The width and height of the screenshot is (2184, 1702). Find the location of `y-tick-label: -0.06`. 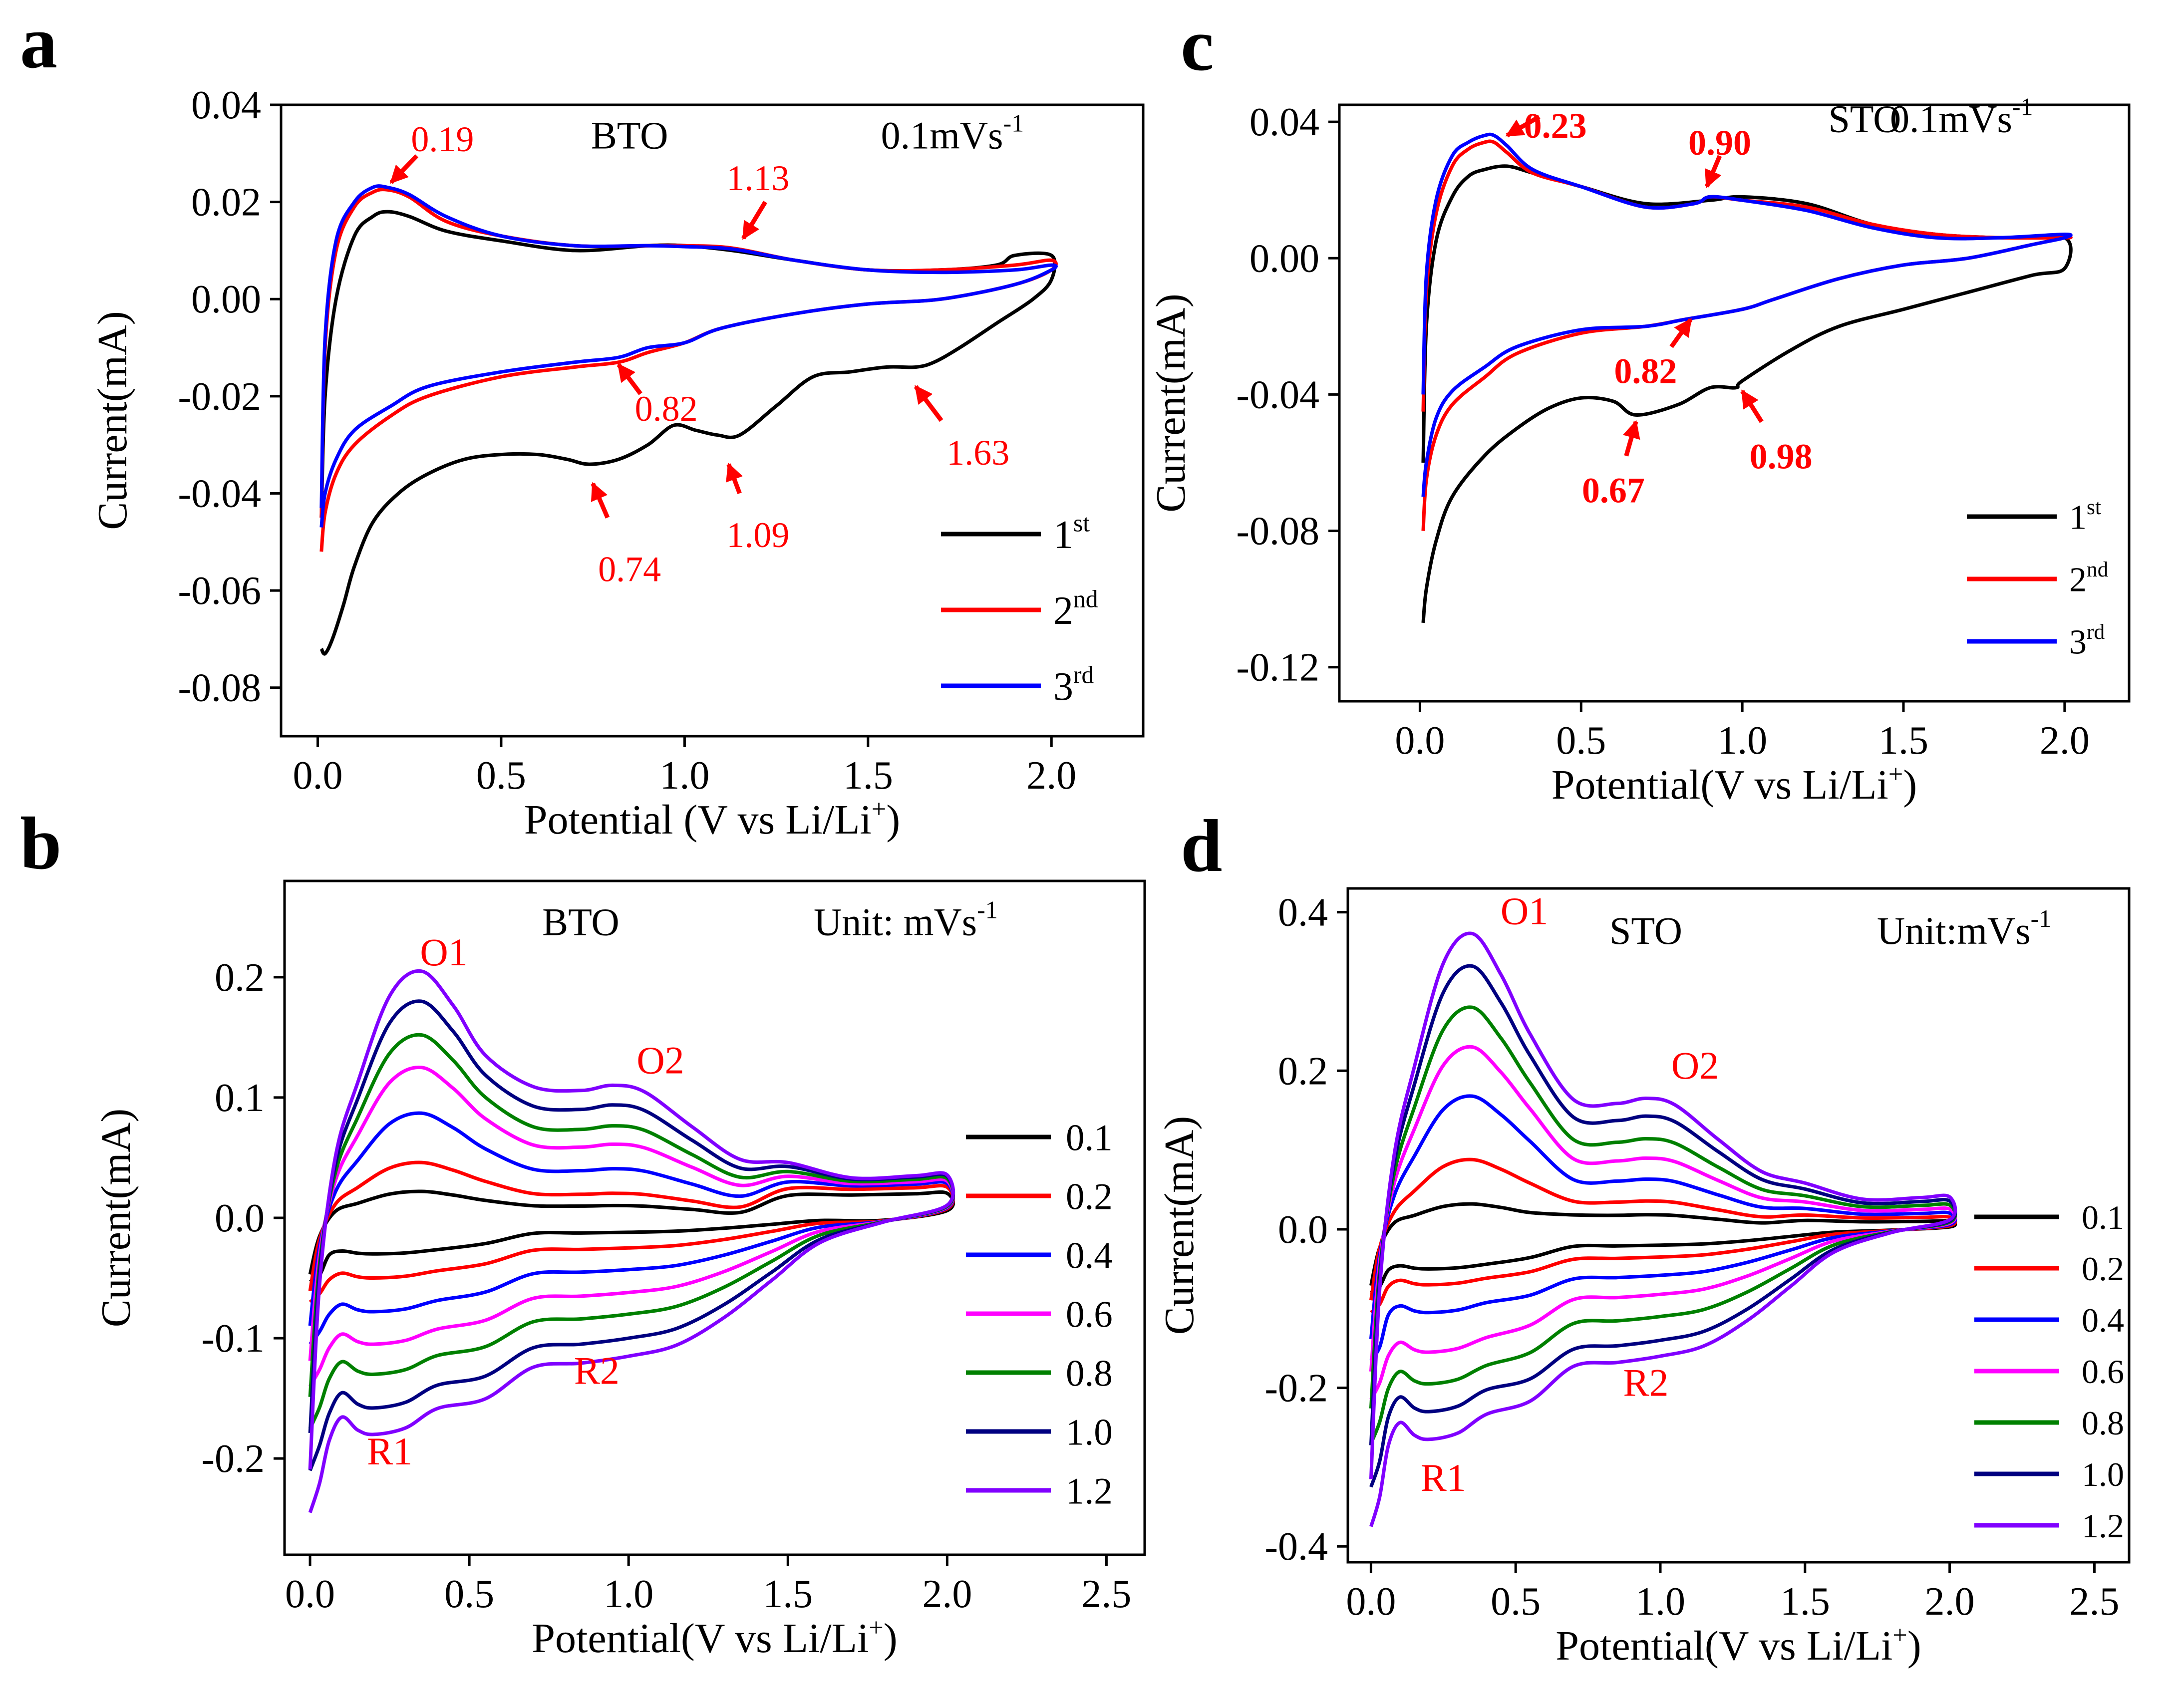

y-tick-label: -0.06 is located at coordinates (219, 591).